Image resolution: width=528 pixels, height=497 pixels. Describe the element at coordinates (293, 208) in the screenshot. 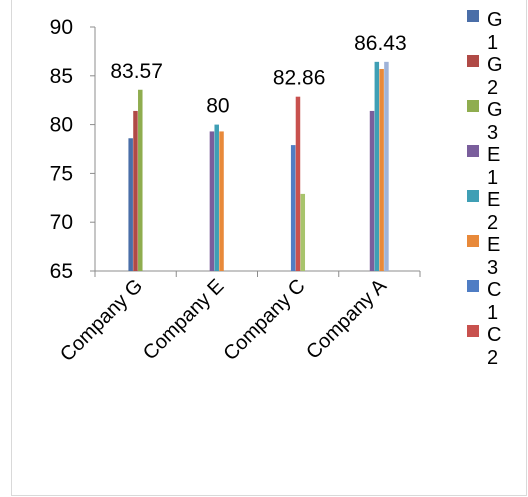

I see `bar-c1-company-c` at that location.